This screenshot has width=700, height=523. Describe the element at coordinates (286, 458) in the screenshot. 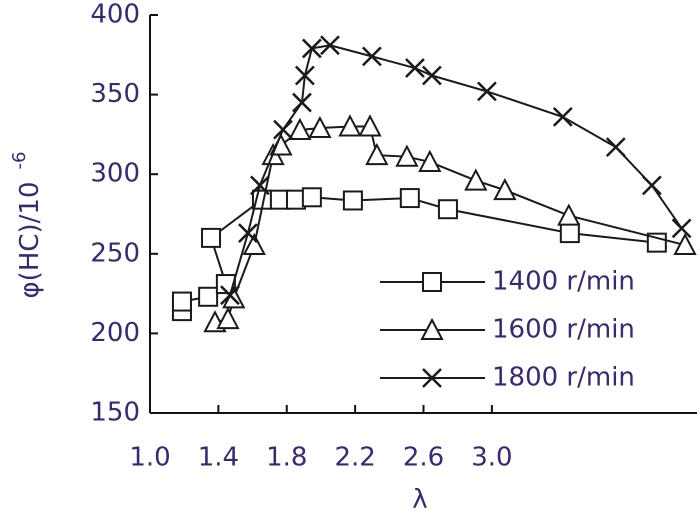

I see `x-tick-label: 1.8` at that location.